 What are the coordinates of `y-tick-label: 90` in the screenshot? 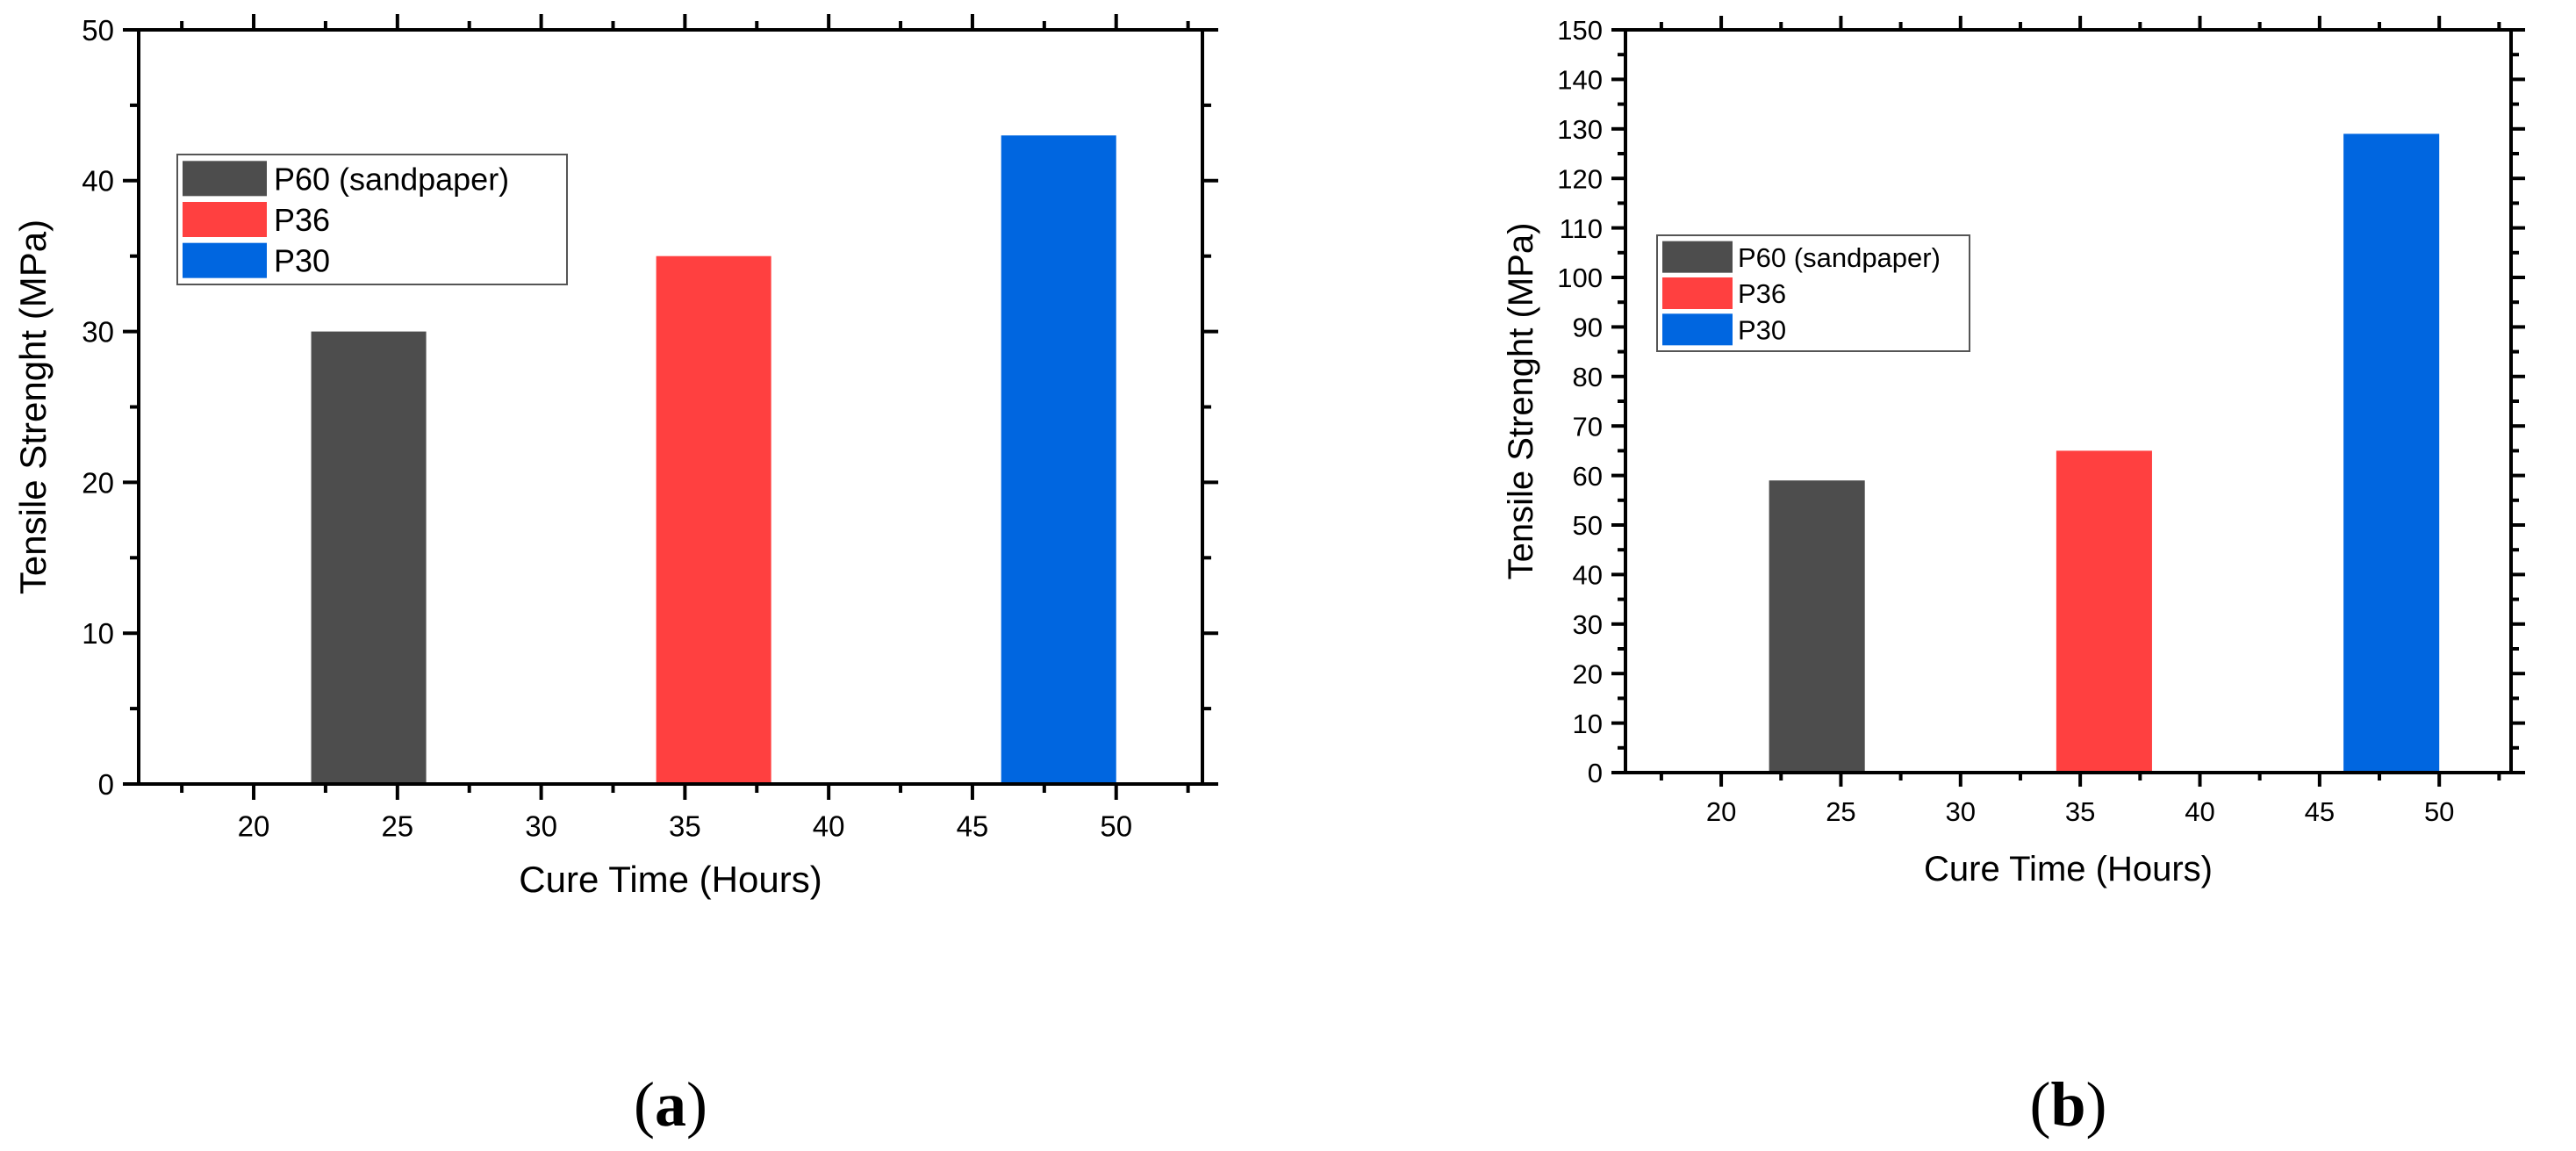 It's located at (1588, 328).